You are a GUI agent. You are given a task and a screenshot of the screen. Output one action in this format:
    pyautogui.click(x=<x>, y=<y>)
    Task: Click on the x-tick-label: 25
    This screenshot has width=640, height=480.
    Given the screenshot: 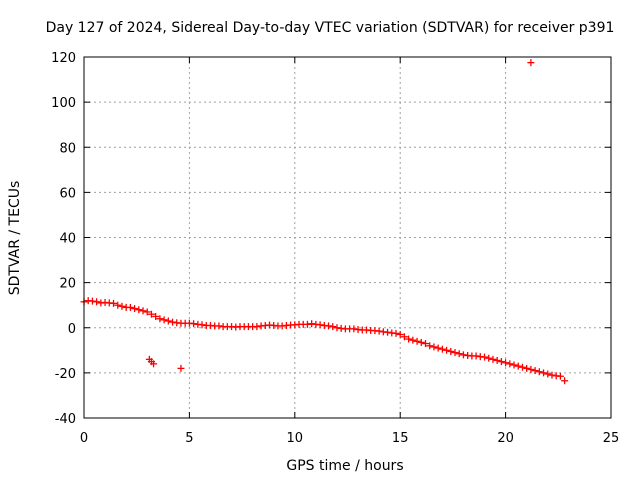 What is the action you would take?
    pyautogui.click(x=611, y=438)
    